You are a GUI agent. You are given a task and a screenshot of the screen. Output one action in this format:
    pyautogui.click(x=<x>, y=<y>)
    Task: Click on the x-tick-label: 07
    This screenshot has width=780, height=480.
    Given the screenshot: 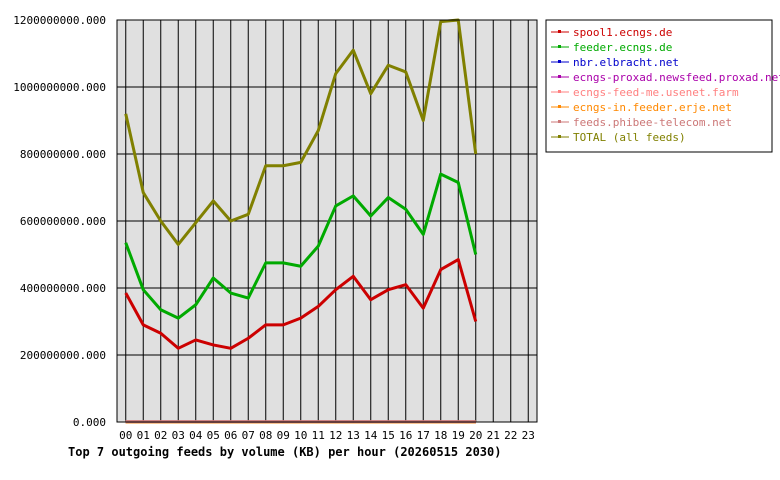 What is the action you would take?
    pyautogui.click(x=248, y=435)
    